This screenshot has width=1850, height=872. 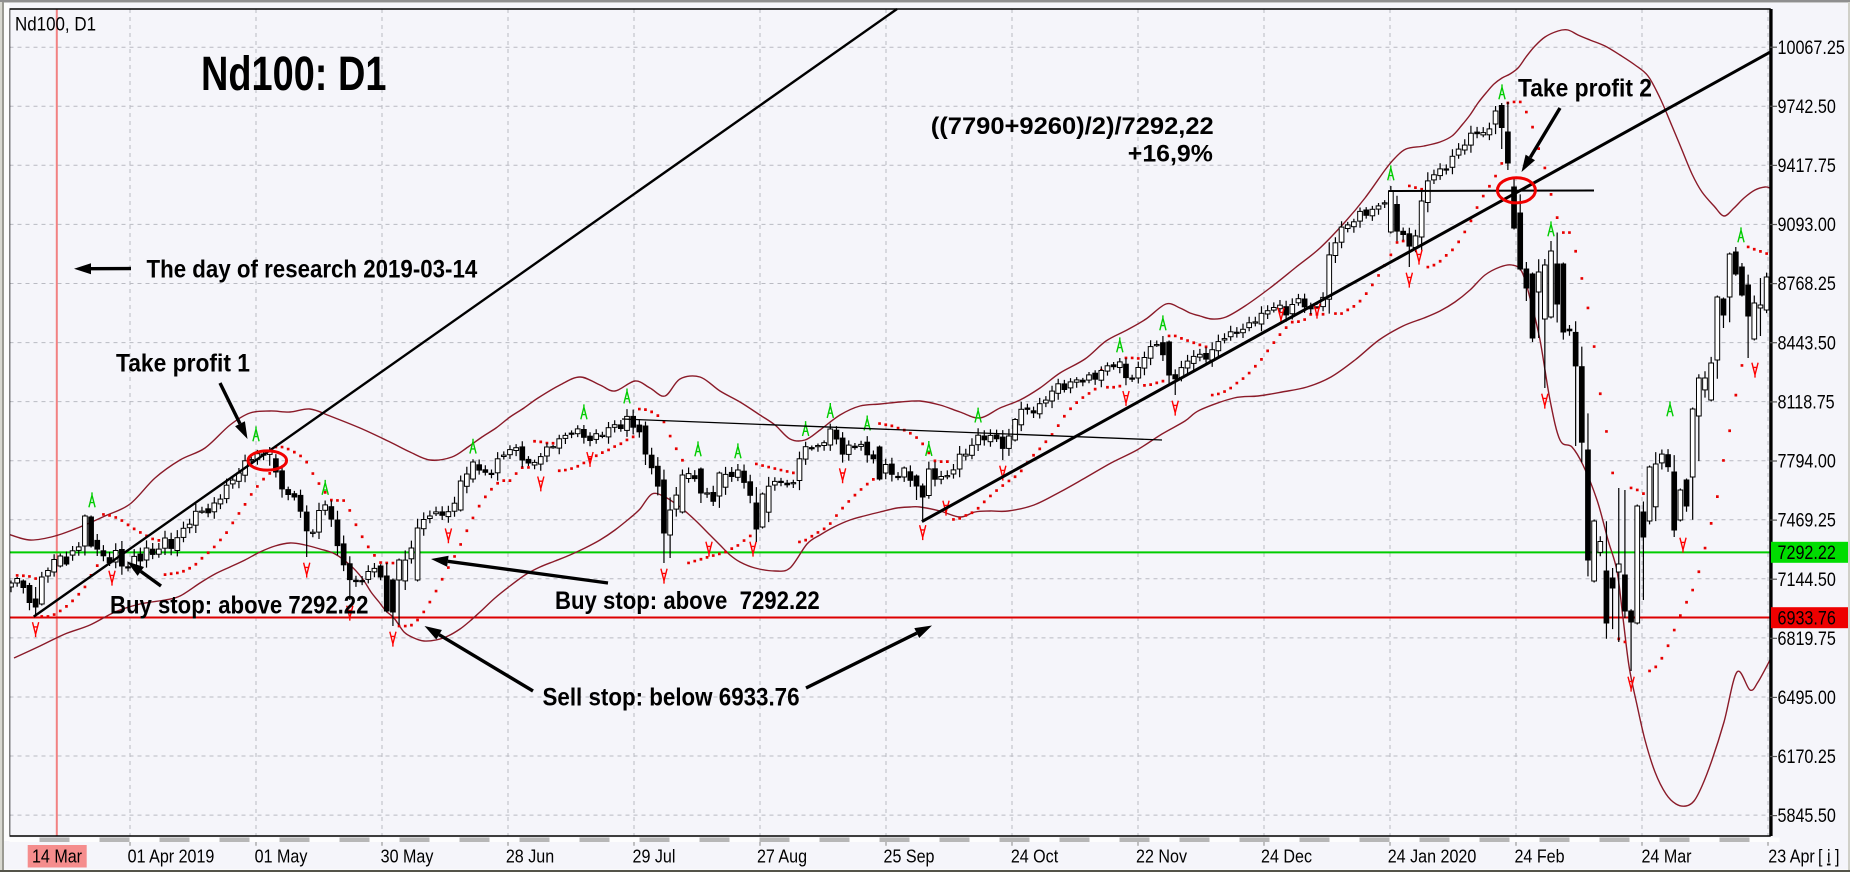 What do you see at coordinates (293, 74) in the screenshot?
I see `svg-text: Nd100: D1` at bounding box center [293, 74].